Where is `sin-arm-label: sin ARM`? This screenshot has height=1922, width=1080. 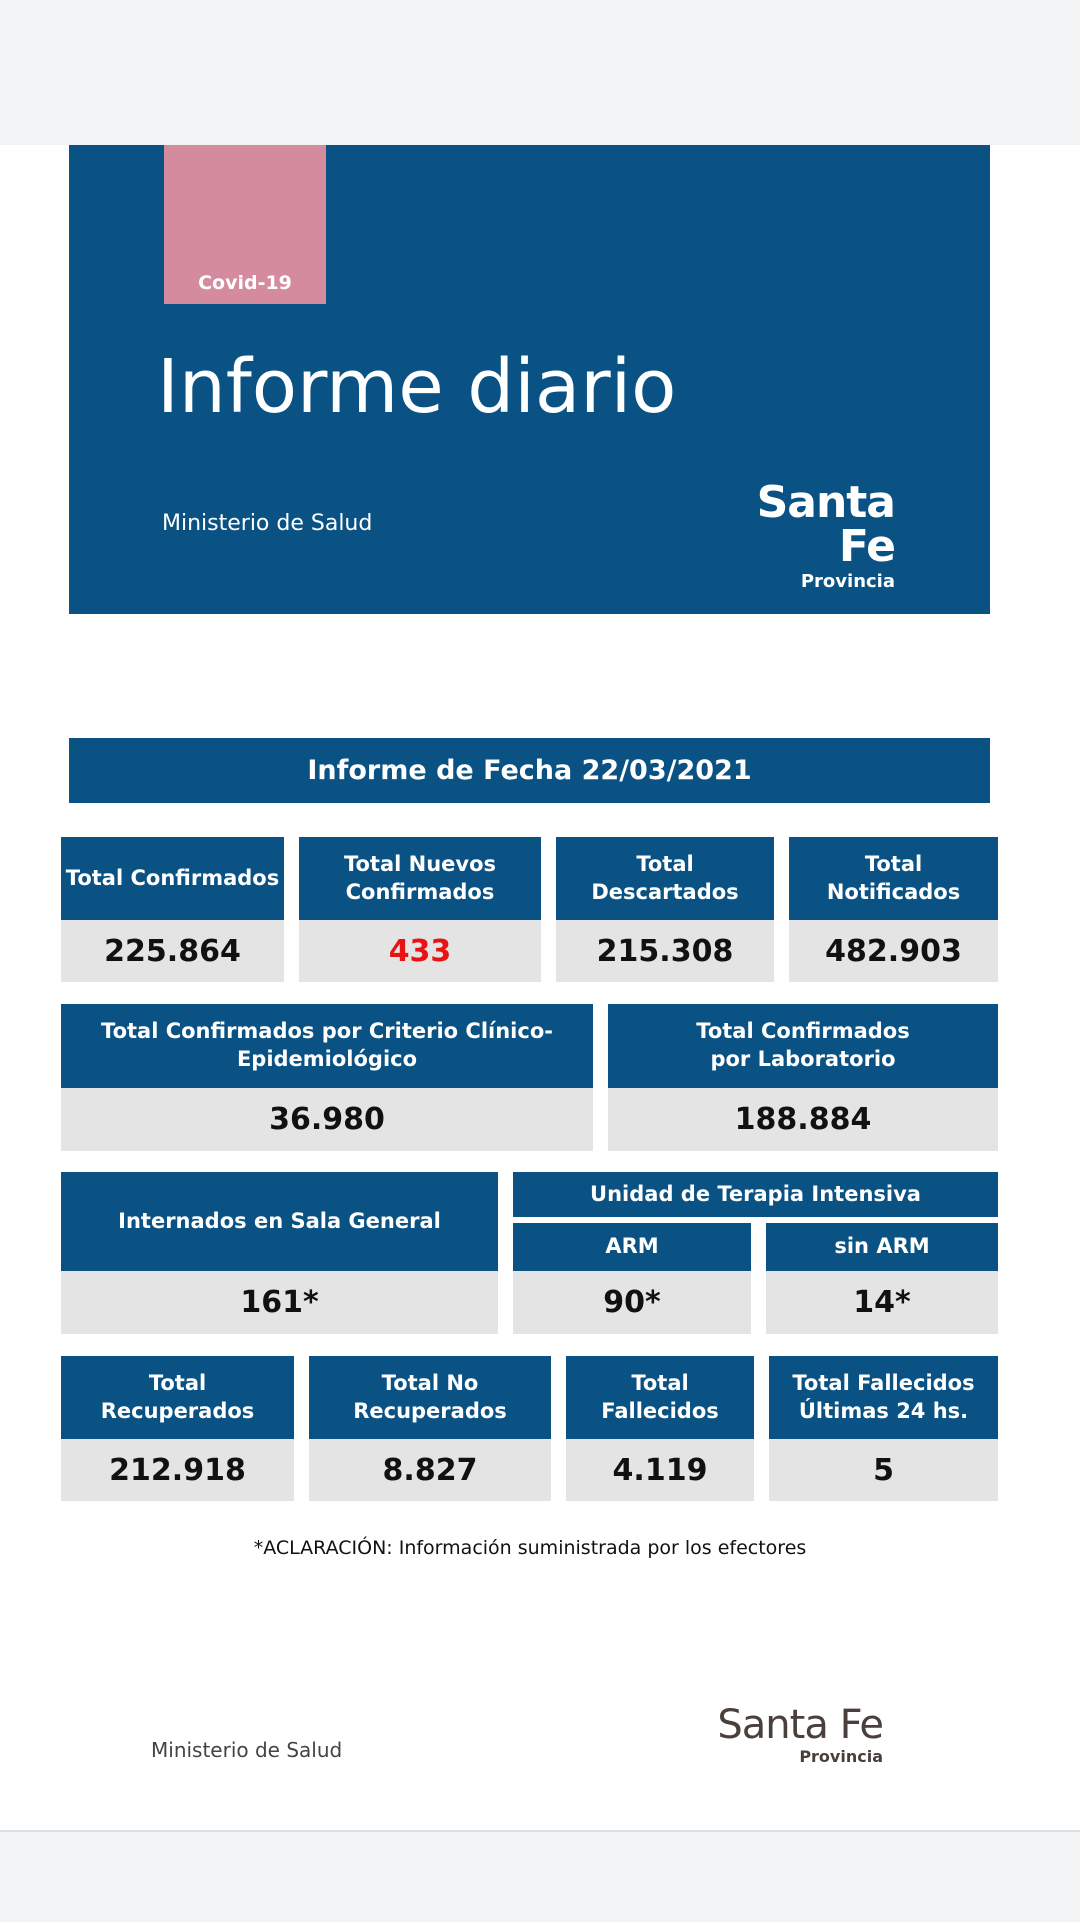
sin-arm-label: sin ARM is located at coordinates (882, 1247).